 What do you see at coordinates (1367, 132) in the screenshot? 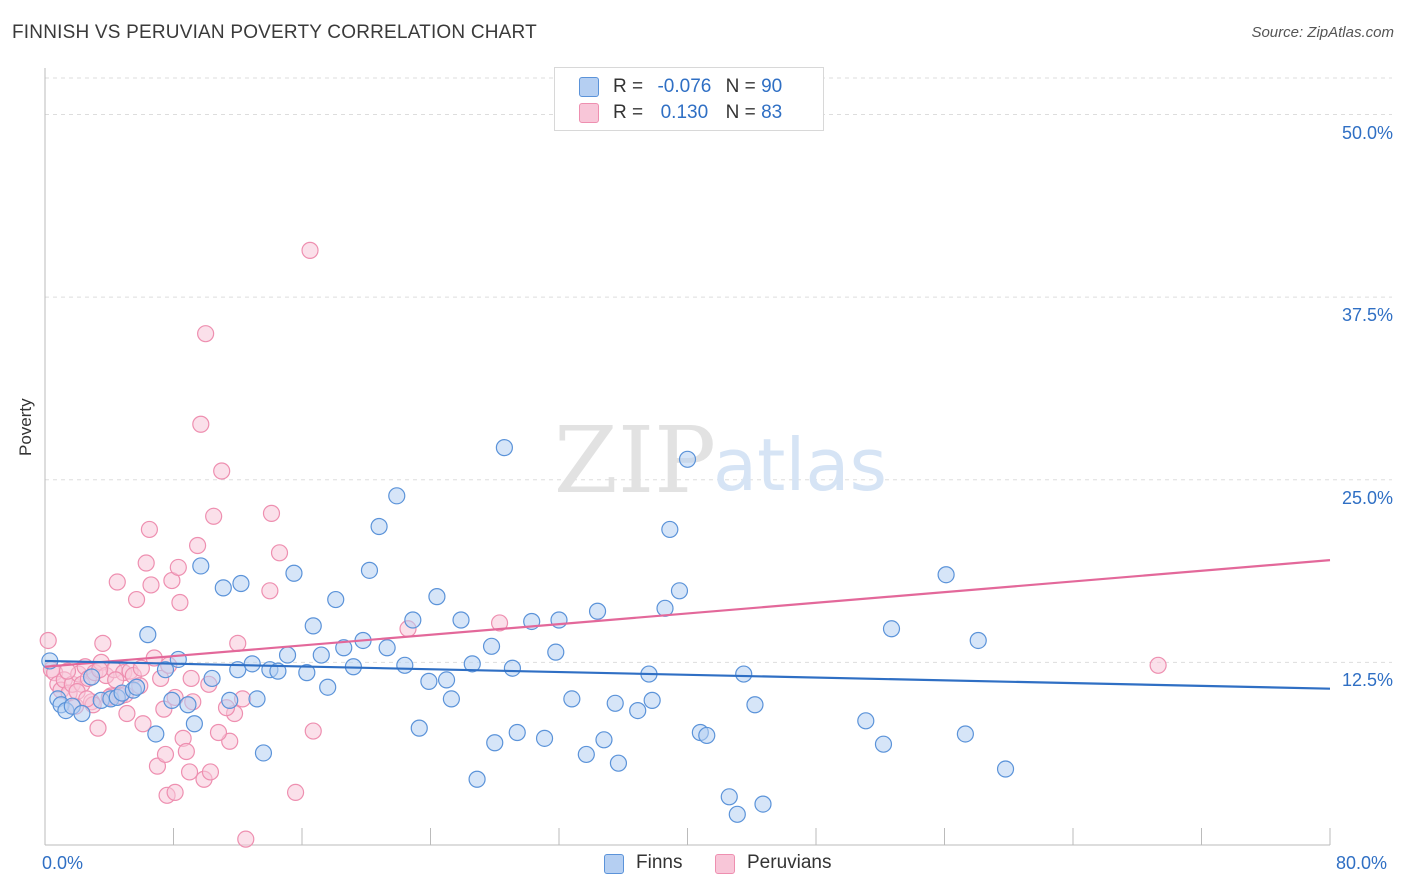
I see `y-tick-label: 50.0%` at bounding box center [1367, 132].